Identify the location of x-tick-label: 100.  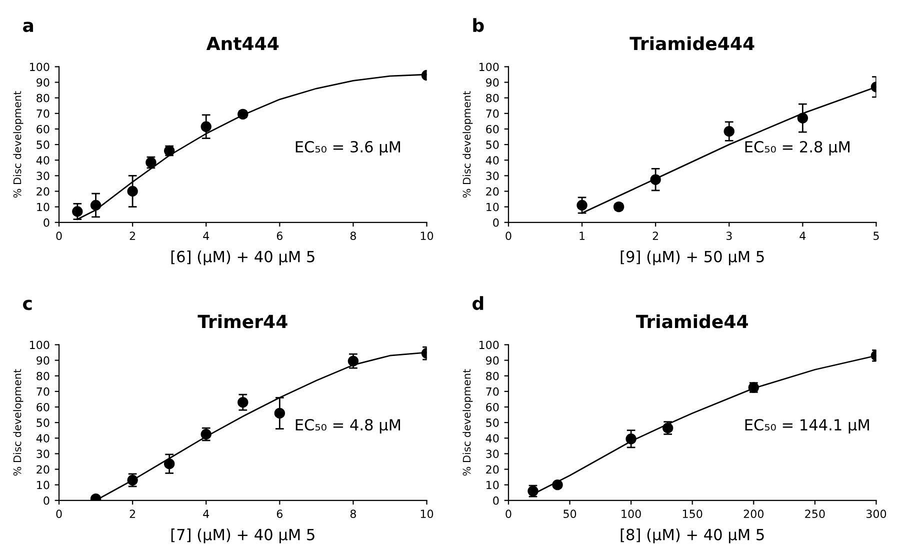
(631, 514).